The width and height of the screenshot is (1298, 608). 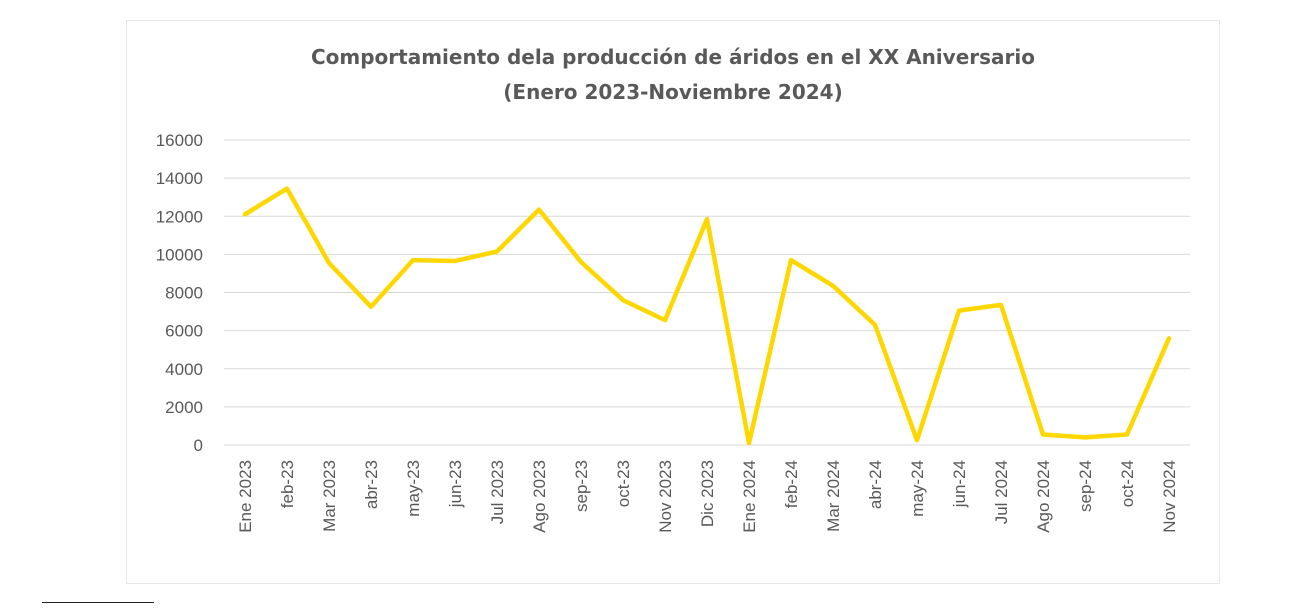 I want to click on y-tick-label: 16000, so click(x=179, y=140).